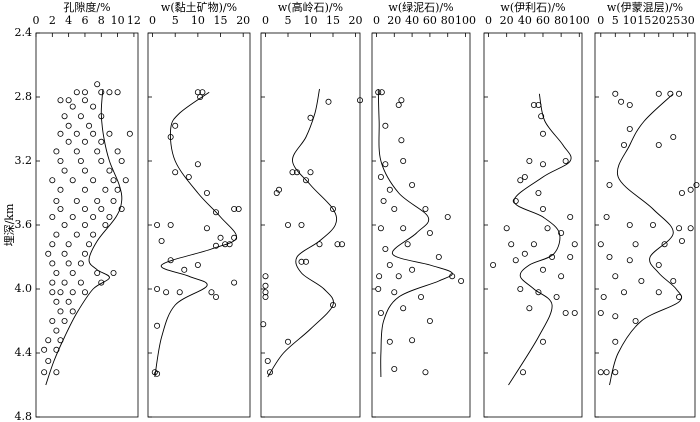 This screenshot has width=700, height=422. Describe the element at coordinates (561, 20) in the screenshot. I see `x-tick-label: 80` at that location.